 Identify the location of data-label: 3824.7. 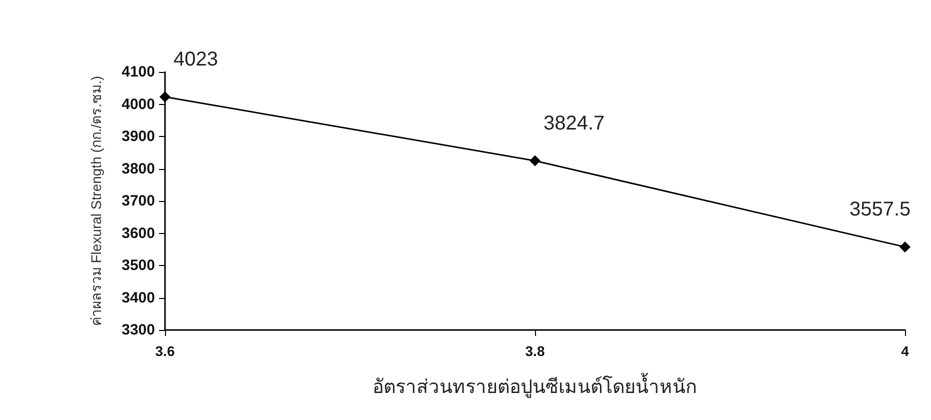
(574, 123).